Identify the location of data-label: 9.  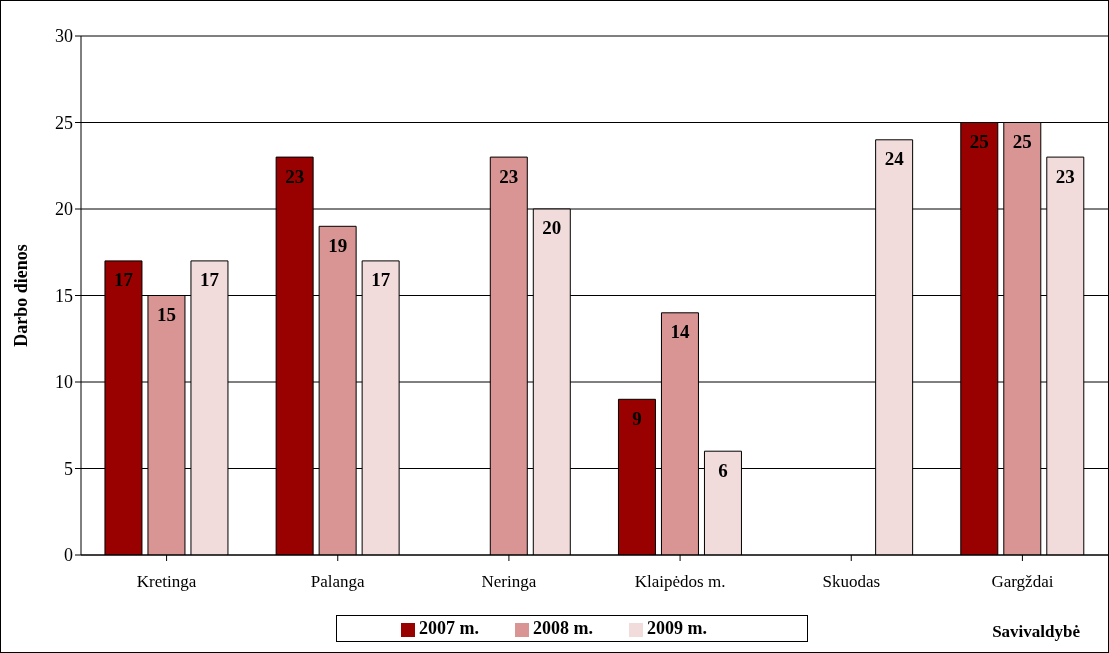
(637, 418).